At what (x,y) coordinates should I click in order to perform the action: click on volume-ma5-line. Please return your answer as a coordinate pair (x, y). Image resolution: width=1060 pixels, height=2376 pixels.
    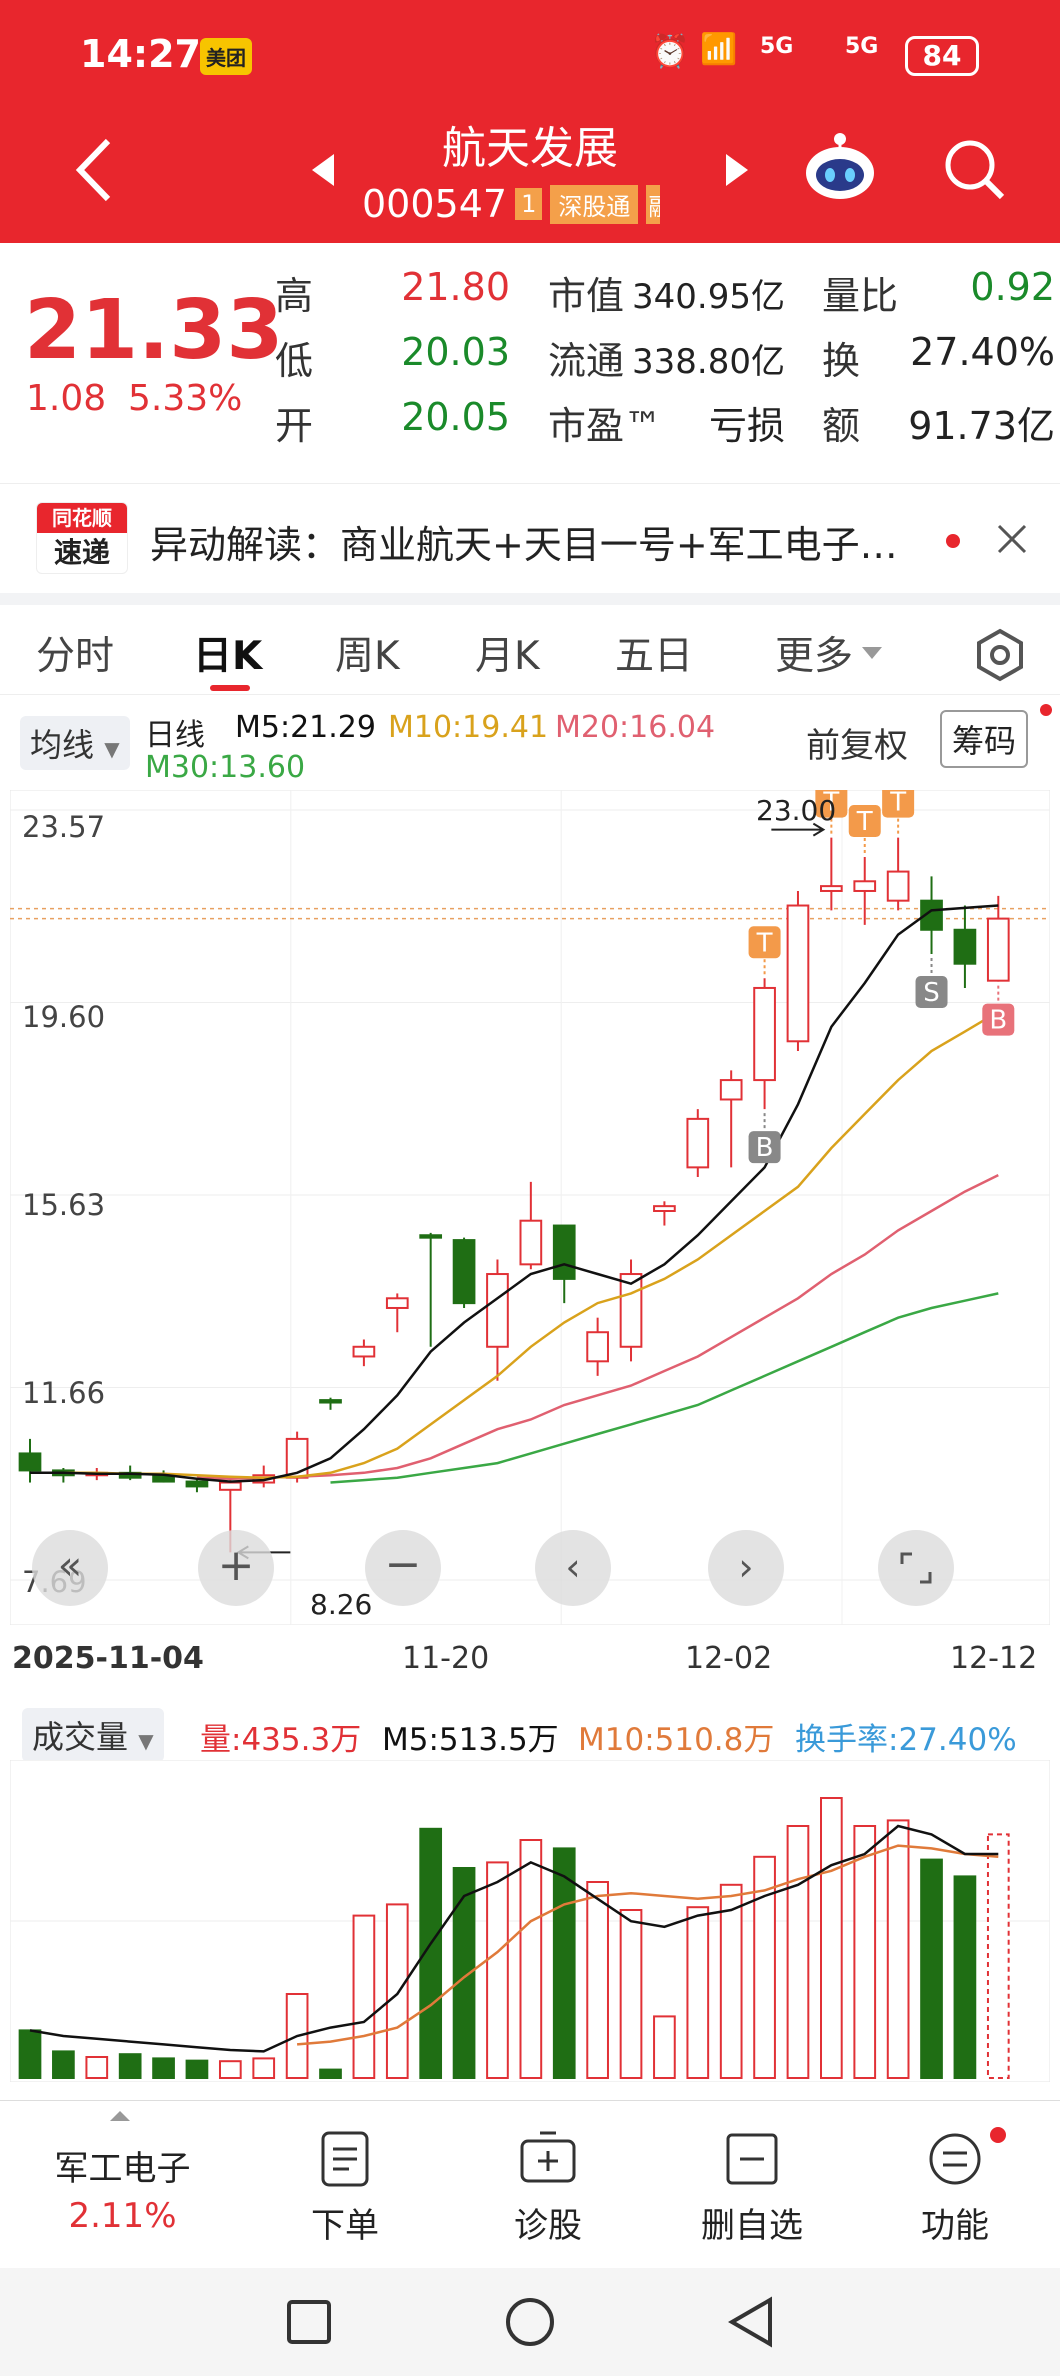
    Looking at the image, I should click on (514, 1938).